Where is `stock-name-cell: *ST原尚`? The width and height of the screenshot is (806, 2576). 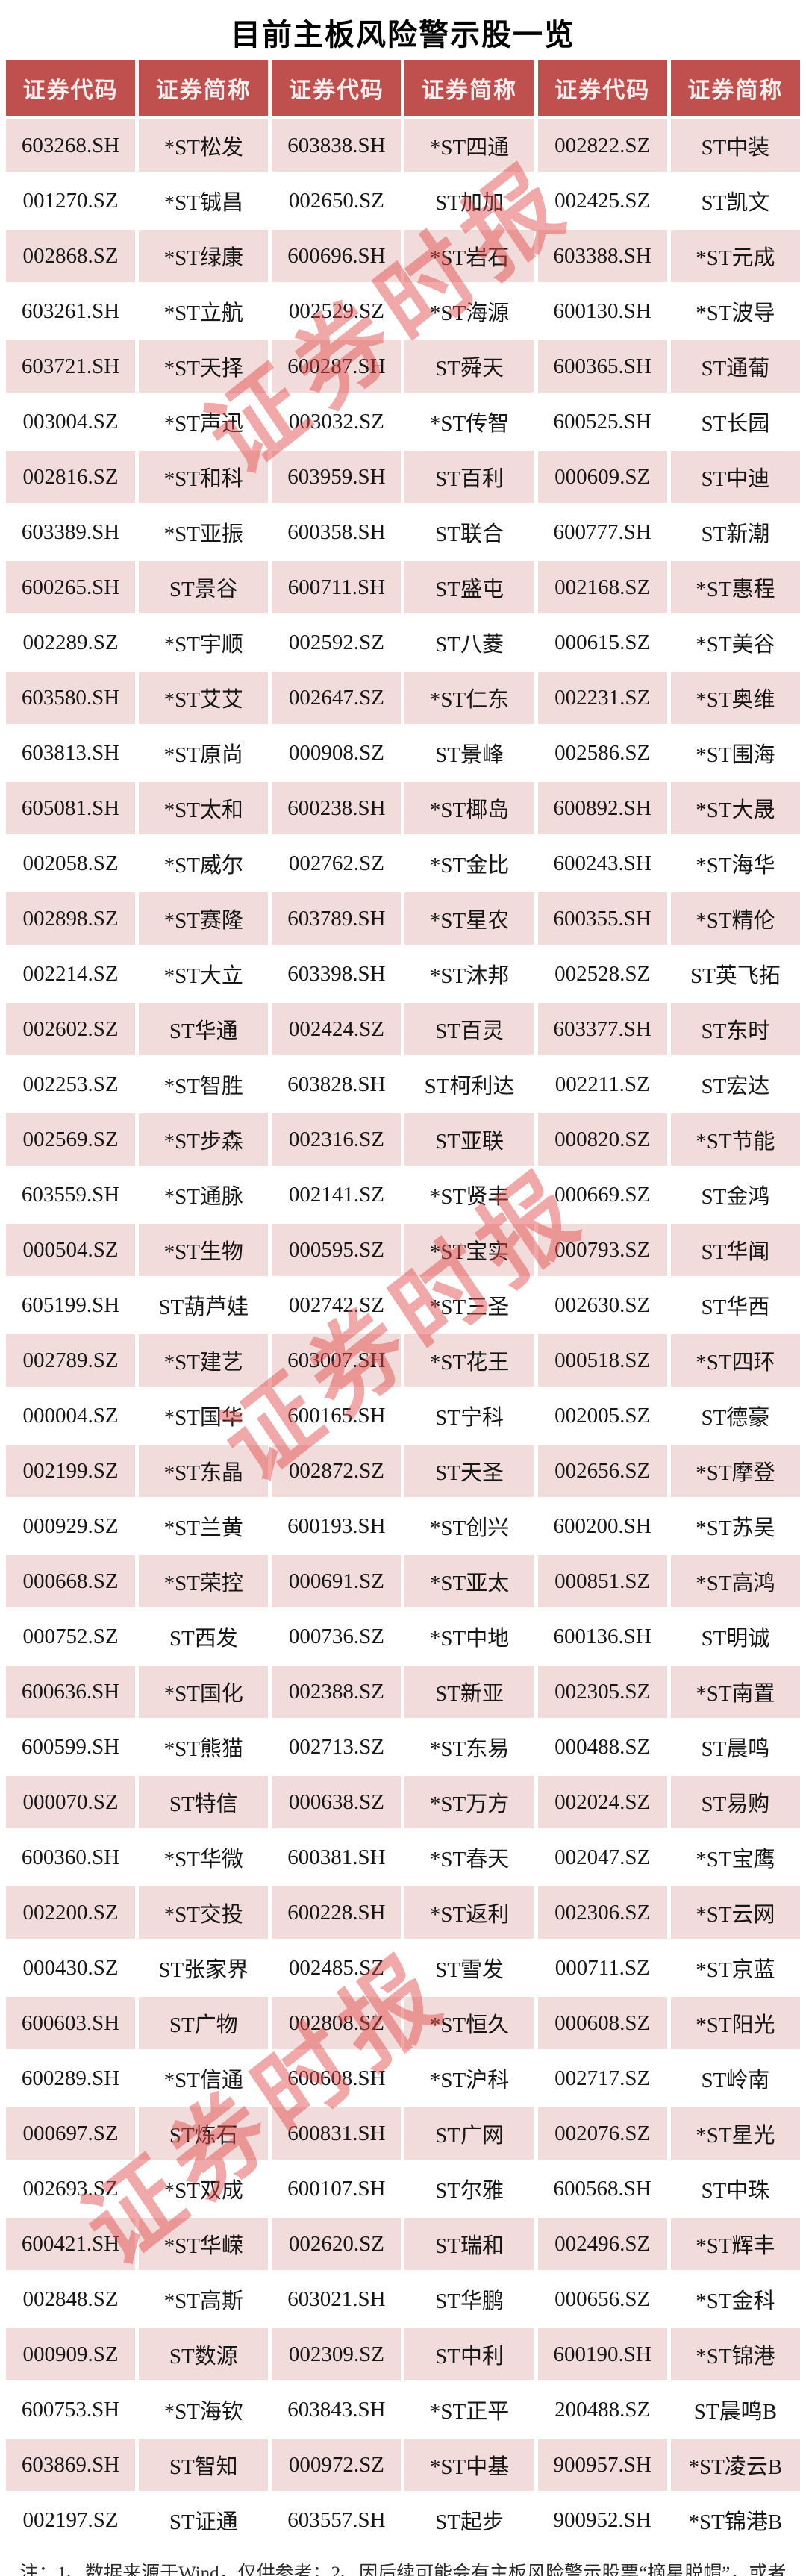
stock-name-cell: *ST原尚 is located at coordinates (204, 753).